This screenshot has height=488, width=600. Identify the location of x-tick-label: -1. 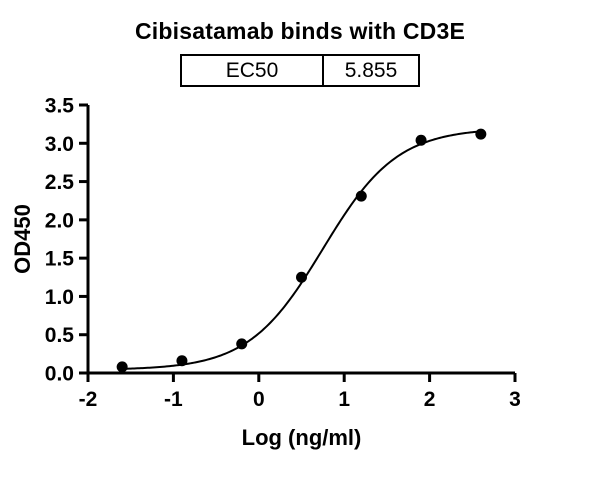
(173, 399).